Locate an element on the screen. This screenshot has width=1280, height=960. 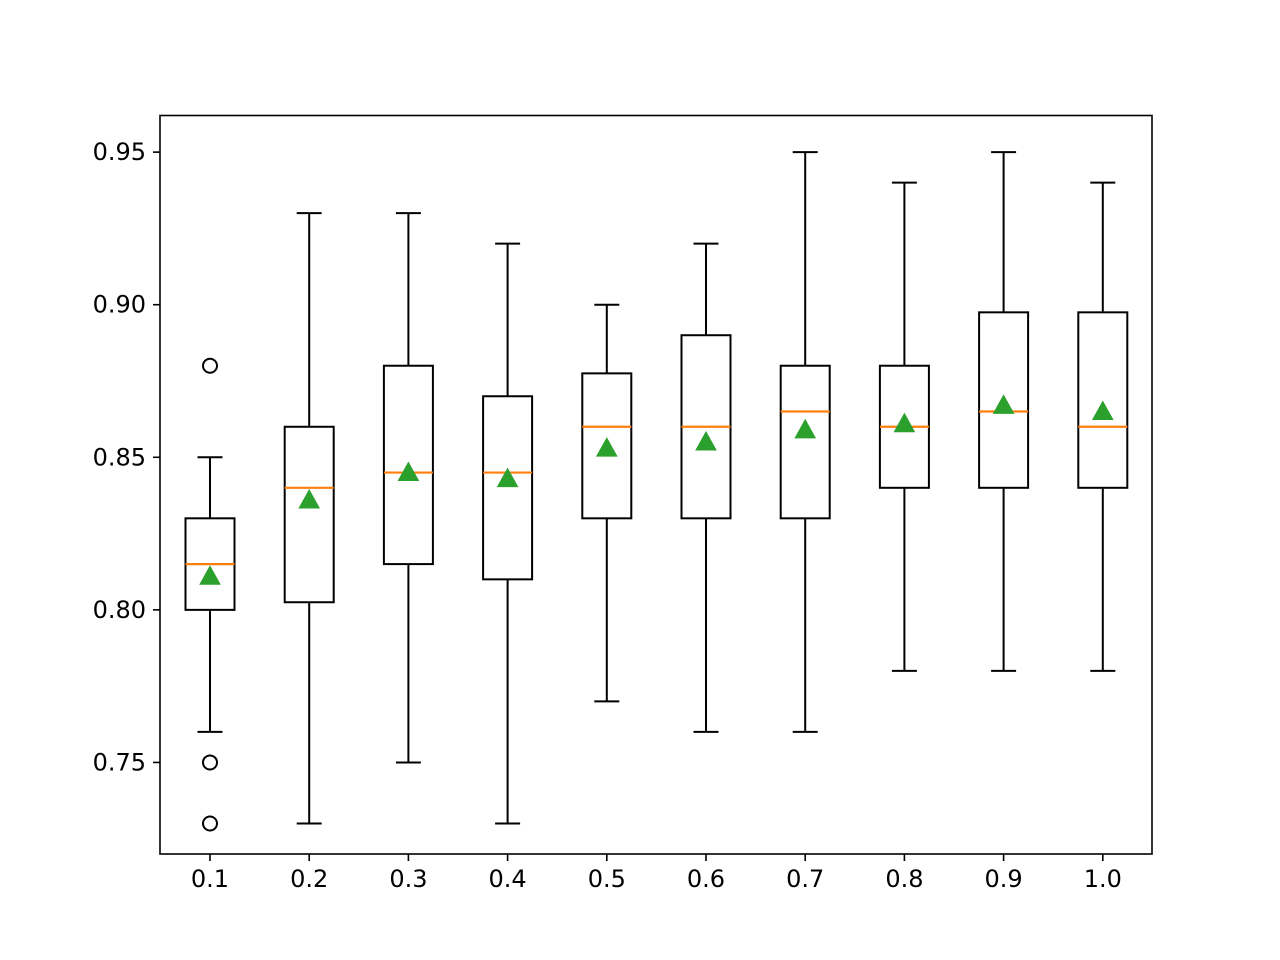
y-axis: 0.75 0.80 0.85 0.90 0.95 is located at coordinates (126, 457).